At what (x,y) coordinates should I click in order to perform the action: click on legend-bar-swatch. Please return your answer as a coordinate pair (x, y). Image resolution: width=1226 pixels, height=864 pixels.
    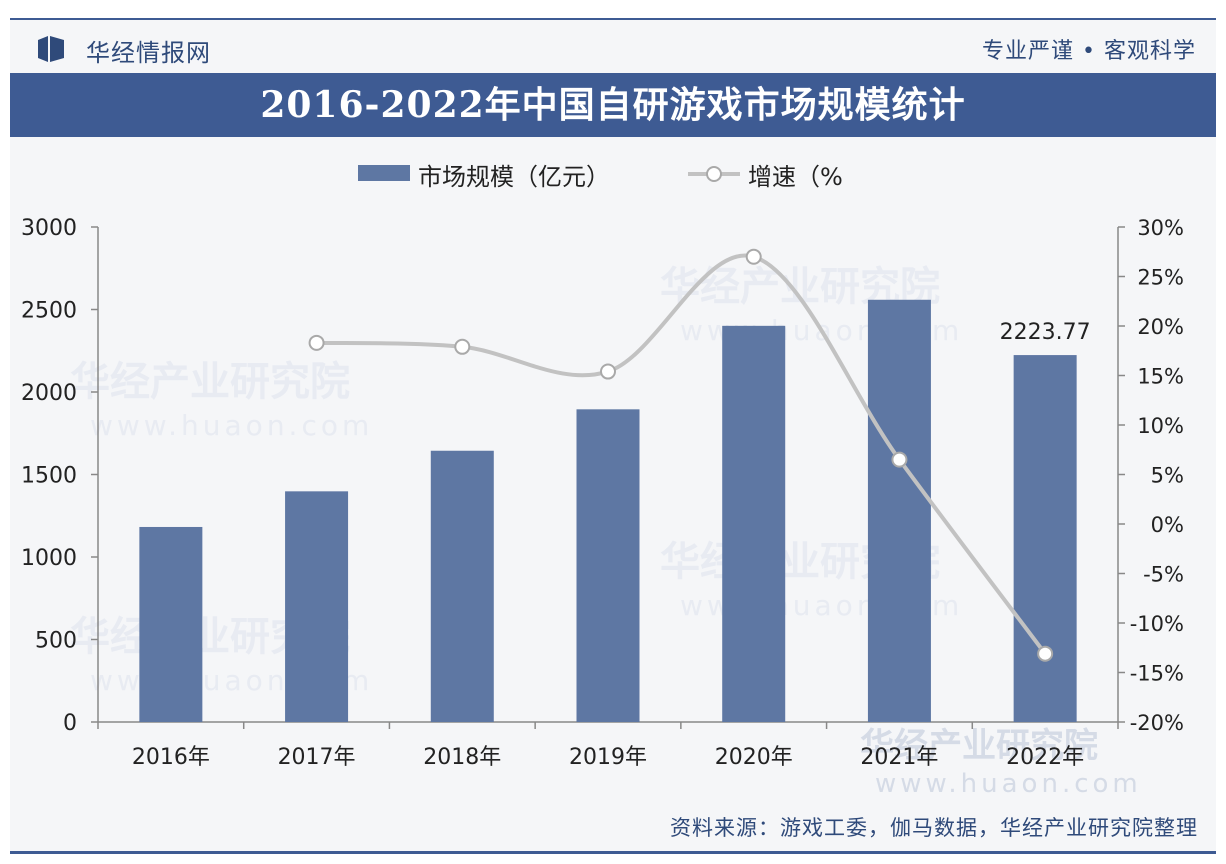
    Looking at the image, I should click on (384, 173).